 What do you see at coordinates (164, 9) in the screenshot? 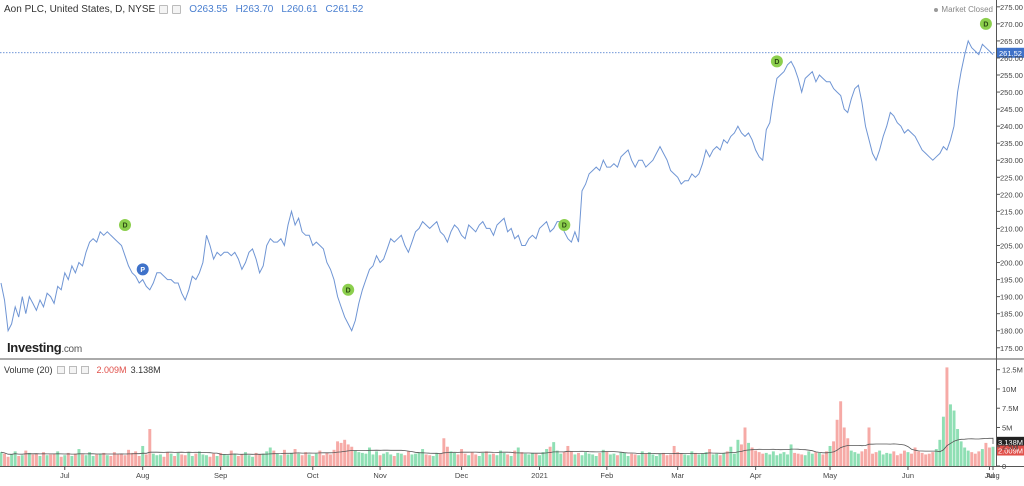
I see `collapse-toggle-icon` at bounding box center [164, 9].